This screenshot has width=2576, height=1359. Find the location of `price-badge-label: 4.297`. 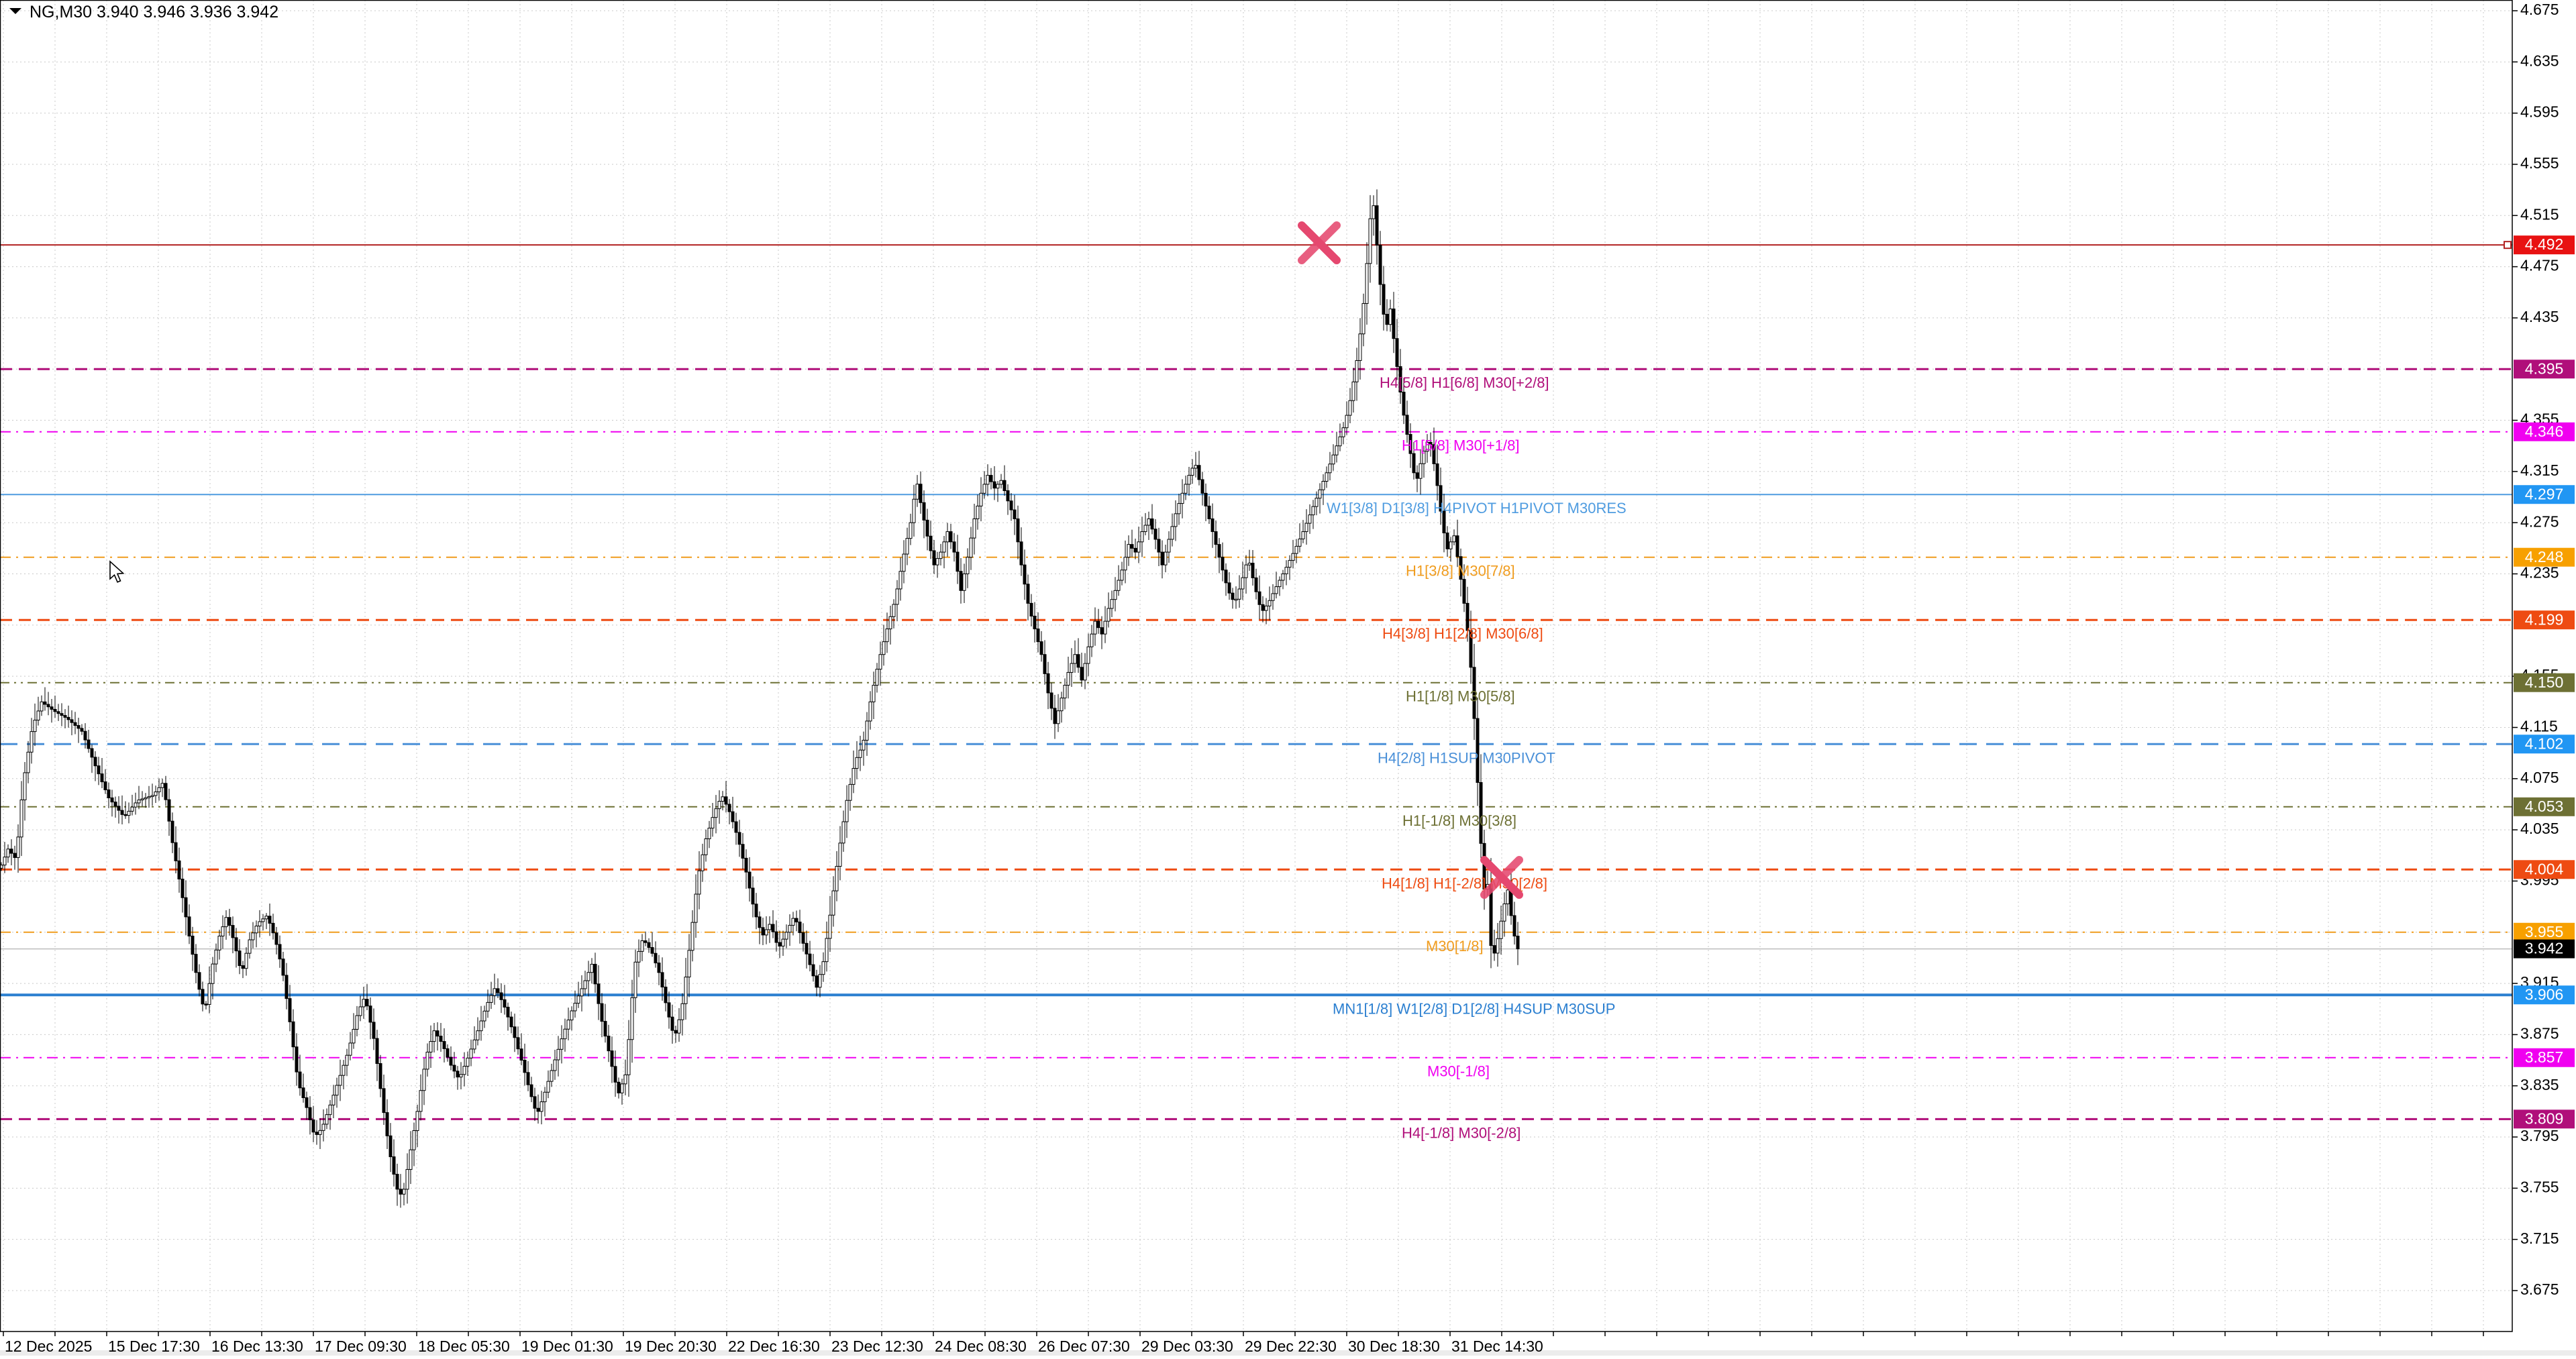

price-badge-label: 4.297 is located at coordinates (2544, 493).